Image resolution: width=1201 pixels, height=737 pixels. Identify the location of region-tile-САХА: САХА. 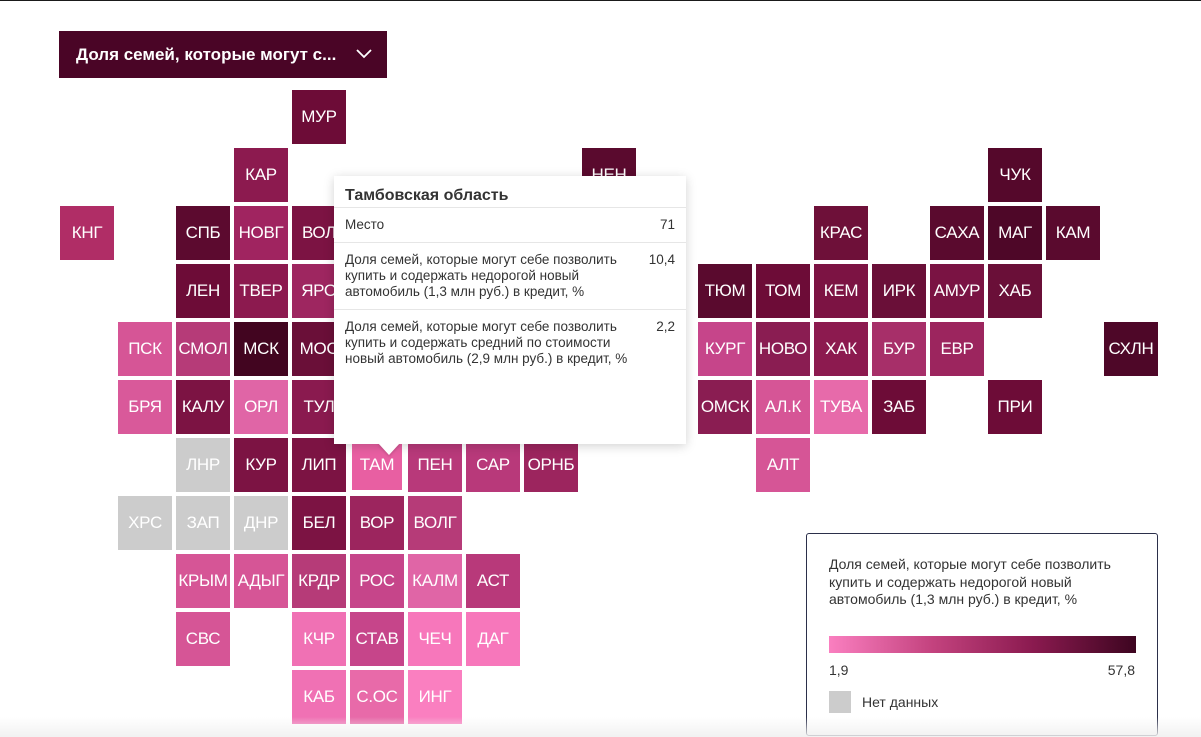
(957, 233).